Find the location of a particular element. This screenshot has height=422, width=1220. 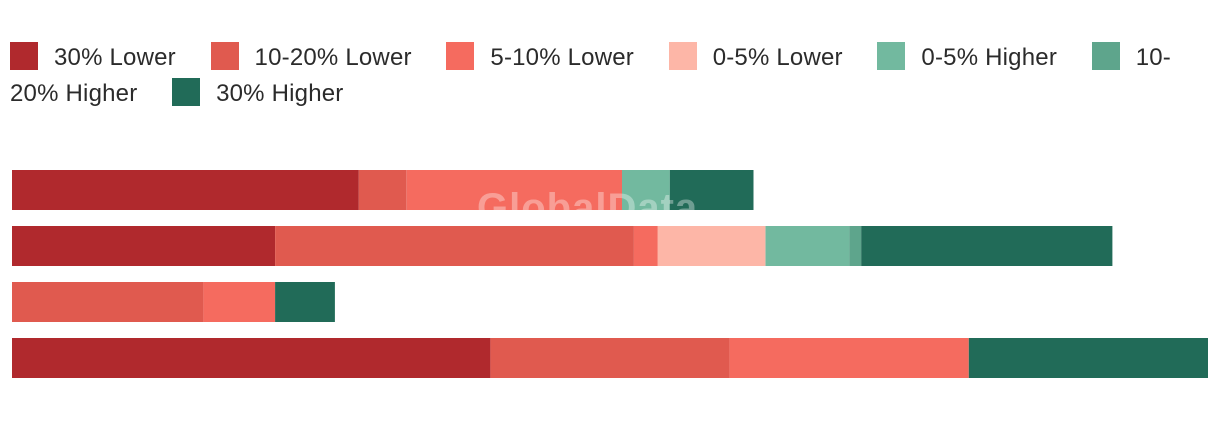

legend-item: 10-20% Higher is located at coordinates (590, 74).